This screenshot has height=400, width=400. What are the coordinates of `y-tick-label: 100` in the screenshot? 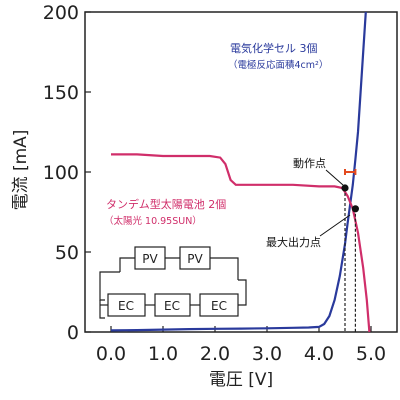 It's located at (61, 173).